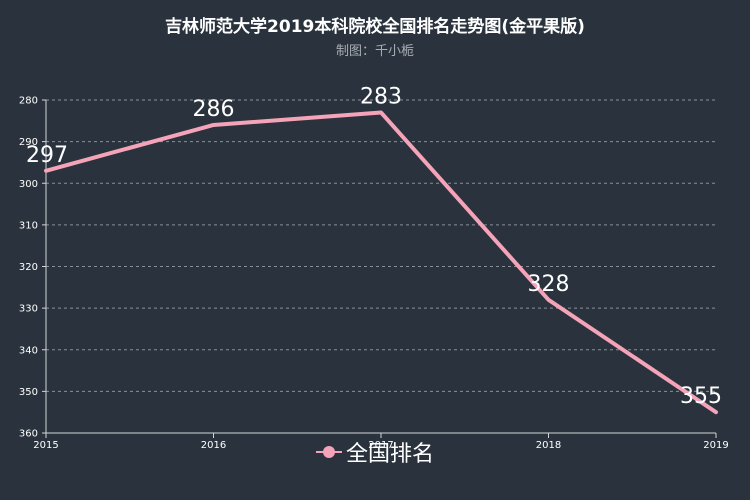 Image resolution: width=750 pixels, height=500 pixels. What do you see at coordinates (28, 184) in the screenshot?
I see `y-tick-label: 300` at bounding box center [28, 184].